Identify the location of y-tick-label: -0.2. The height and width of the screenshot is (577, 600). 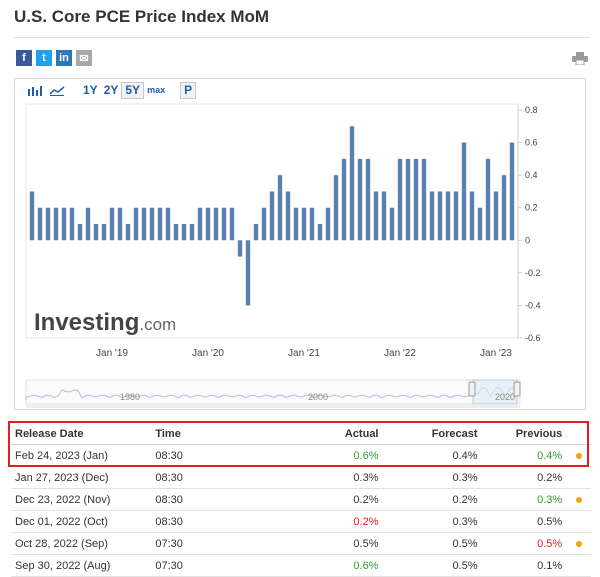
(533, 273).